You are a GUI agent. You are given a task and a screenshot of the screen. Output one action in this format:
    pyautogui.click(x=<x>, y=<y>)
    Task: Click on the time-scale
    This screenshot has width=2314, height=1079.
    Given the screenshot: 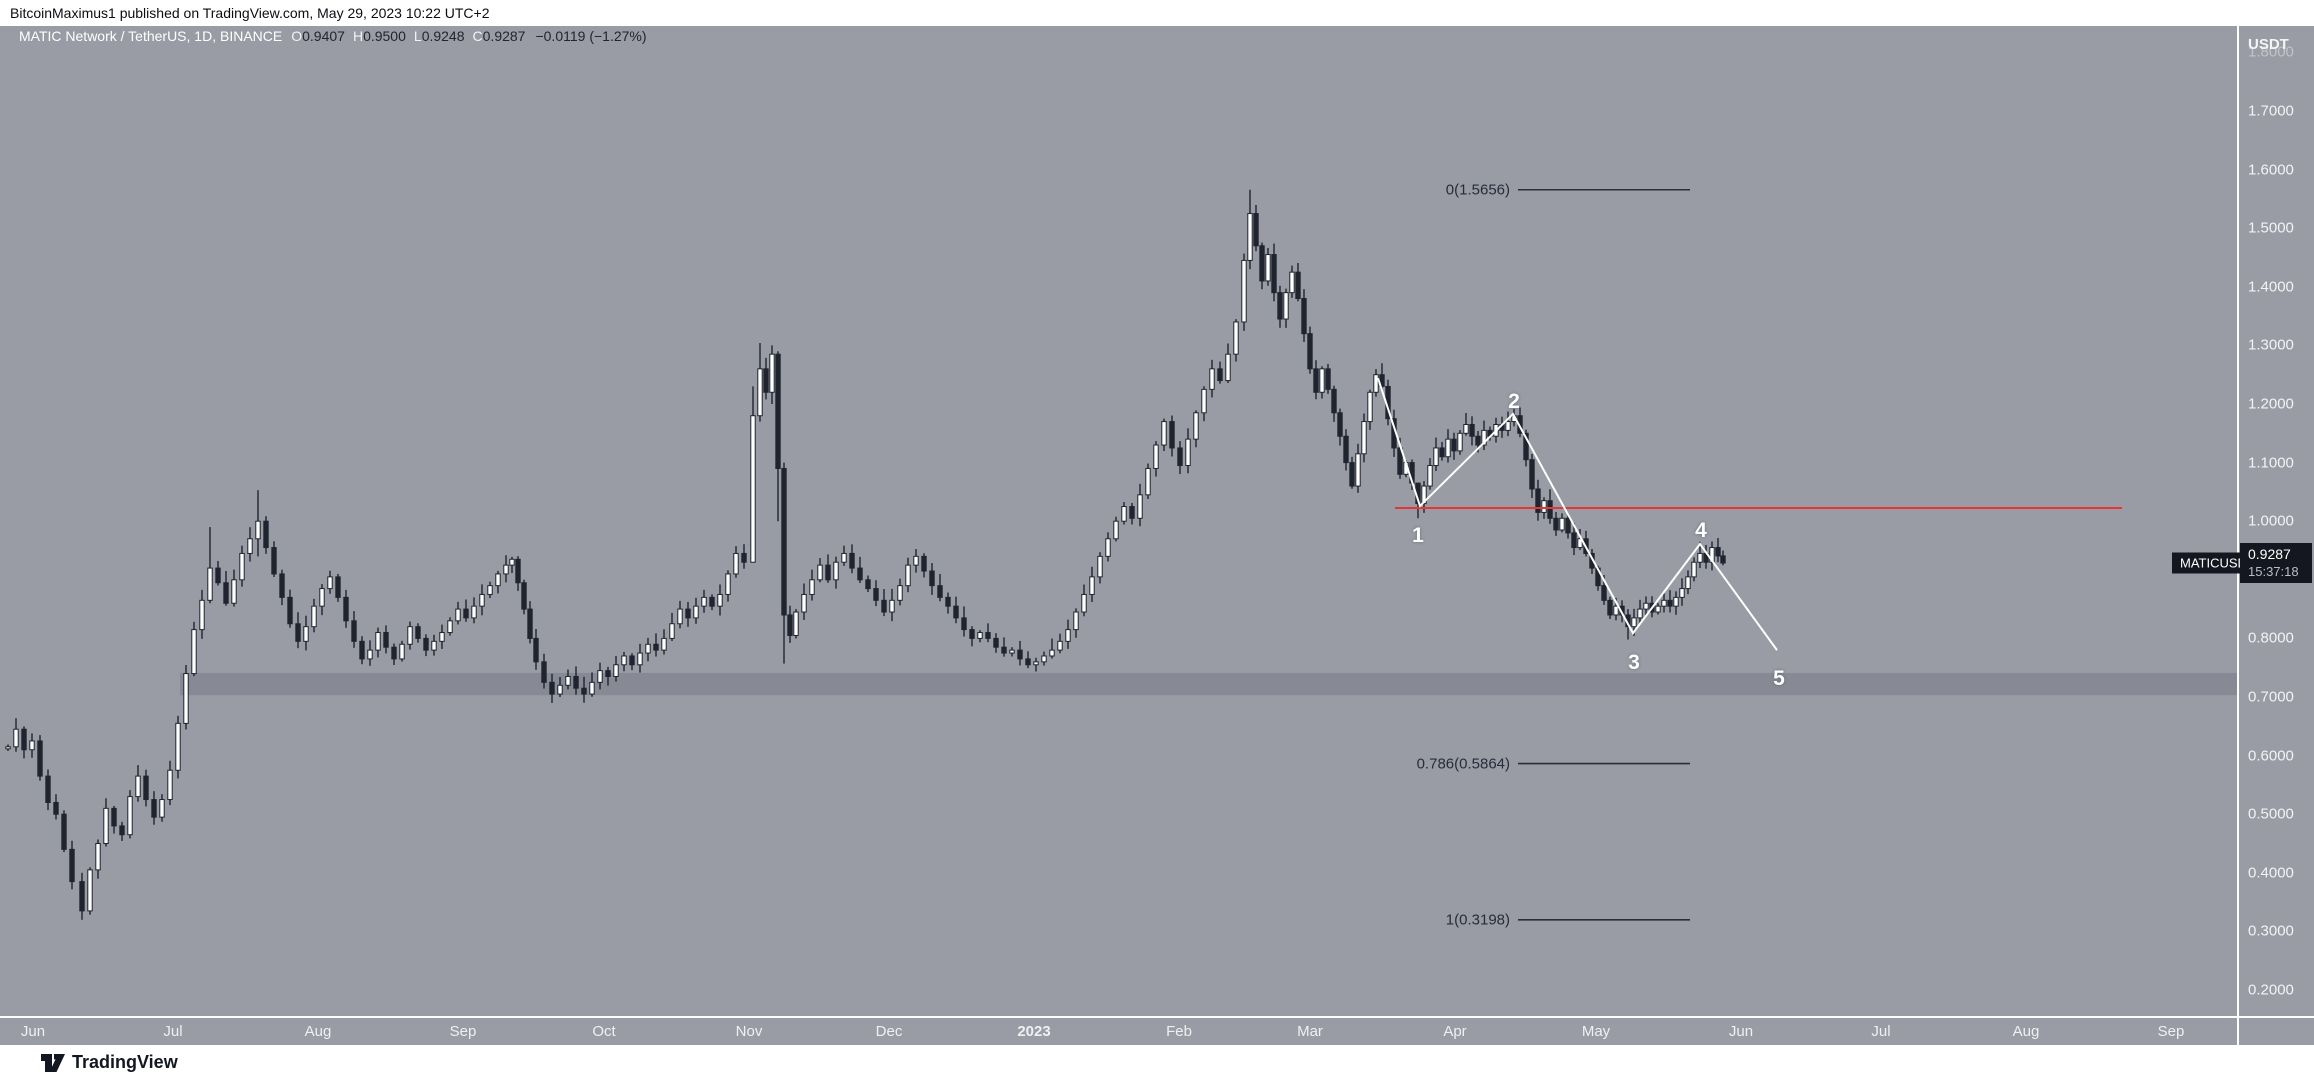 What is the action you would take?
    pyautogui.click(x=1157, y=1031)
    